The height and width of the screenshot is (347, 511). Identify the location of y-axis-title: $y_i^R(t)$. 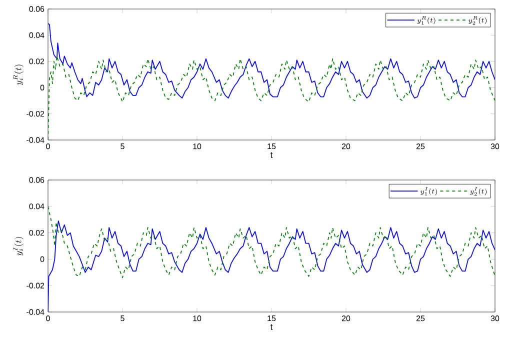
(18, 74).